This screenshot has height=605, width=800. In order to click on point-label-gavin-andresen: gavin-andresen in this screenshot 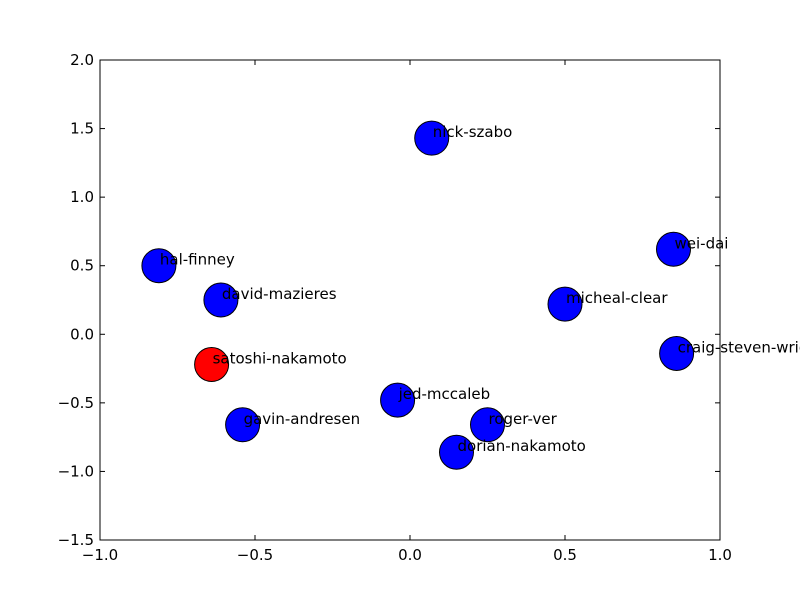, I will do `click(302, 419)`.